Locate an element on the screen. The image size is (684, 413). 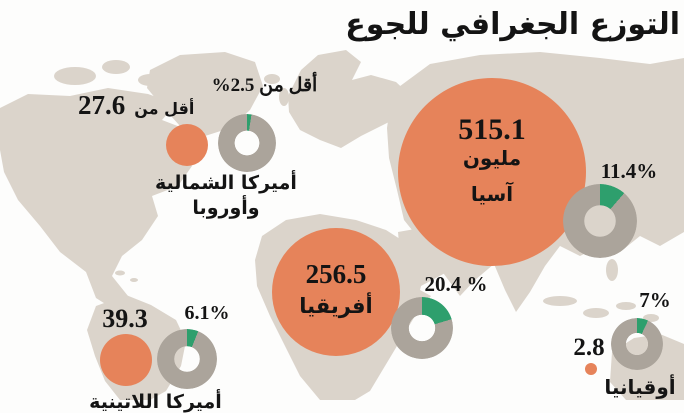
latam-value: 39.3 is located at coordinates (125, 318).